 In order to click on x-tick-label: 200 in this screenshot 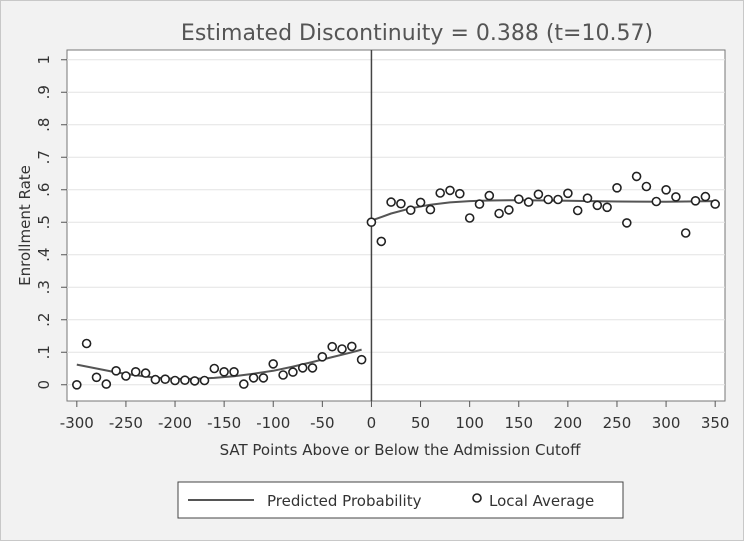, I will do `click(568, 423)`.